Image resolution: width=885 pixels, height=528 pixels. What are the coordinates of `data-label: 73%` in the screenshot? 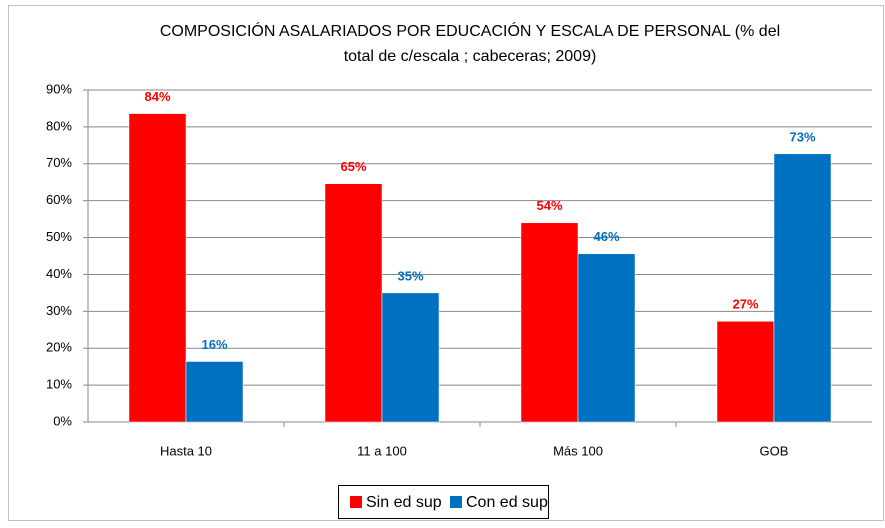 It's located at (802, 136).